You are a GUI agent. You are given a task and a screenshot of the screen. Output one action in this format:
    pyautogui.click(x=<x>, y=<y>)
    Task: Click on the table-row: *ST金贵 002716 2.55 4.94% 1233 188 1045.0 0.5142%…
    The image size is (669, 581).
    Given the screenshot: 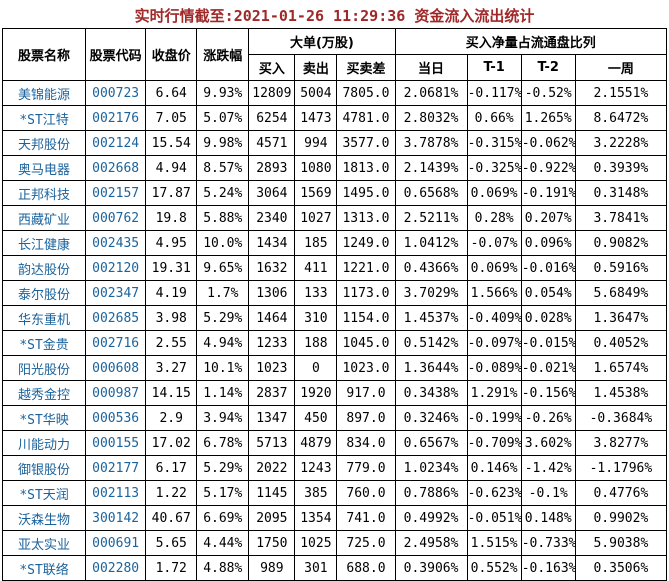 What is the action you would take?
    pyautogui.click(x=334, y=343)
    